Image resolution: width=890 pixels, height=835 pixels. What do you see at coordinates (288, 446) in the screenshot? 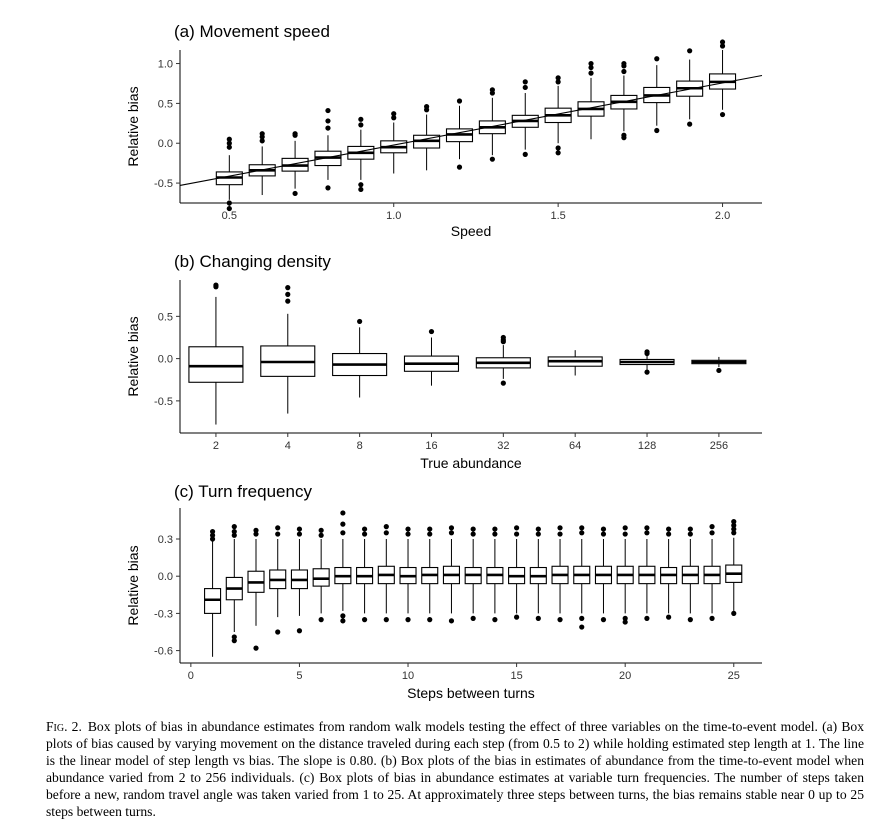
I see `x-tick-label: 4` at bounding box center [288, 446].